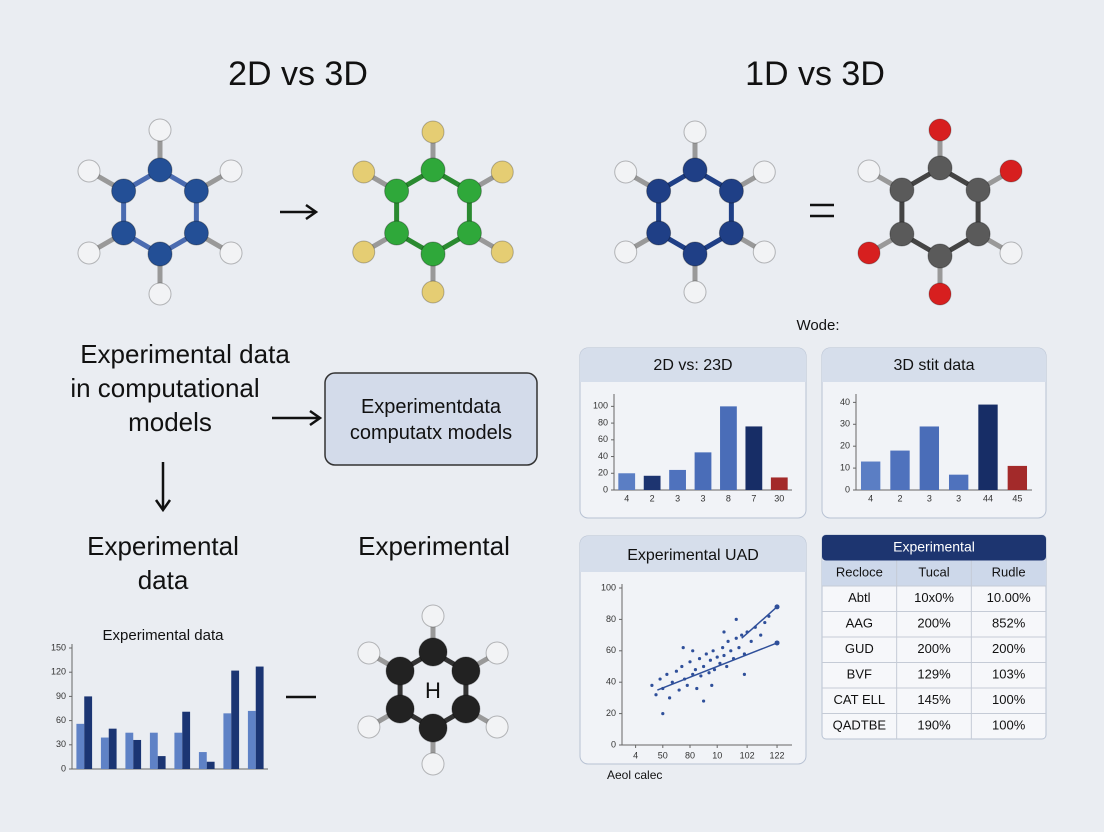 The width and height of the screenshot is (1104, 832). Describe the element at coordinates (185, 354) in the screenshot. I see `flow-text-line: Experimental data` at that location.